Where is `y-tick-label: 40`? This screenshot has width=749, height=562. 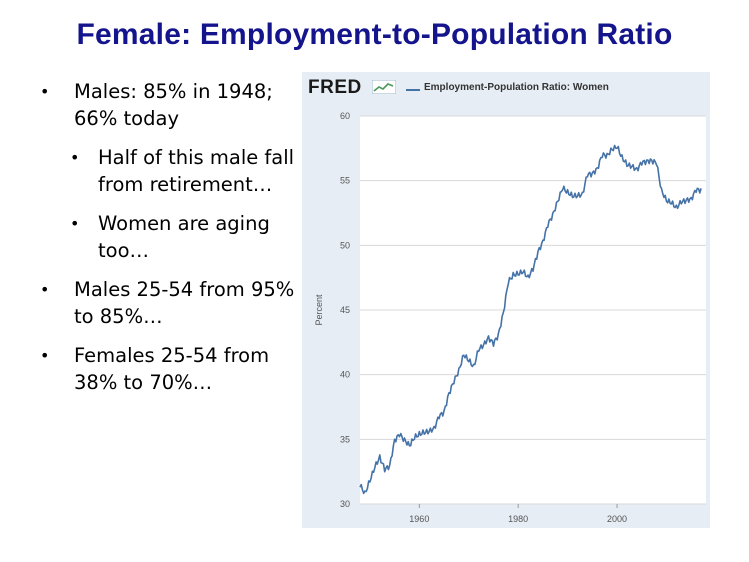 y-tick-label: 40 is located at coordinates (345, 375).